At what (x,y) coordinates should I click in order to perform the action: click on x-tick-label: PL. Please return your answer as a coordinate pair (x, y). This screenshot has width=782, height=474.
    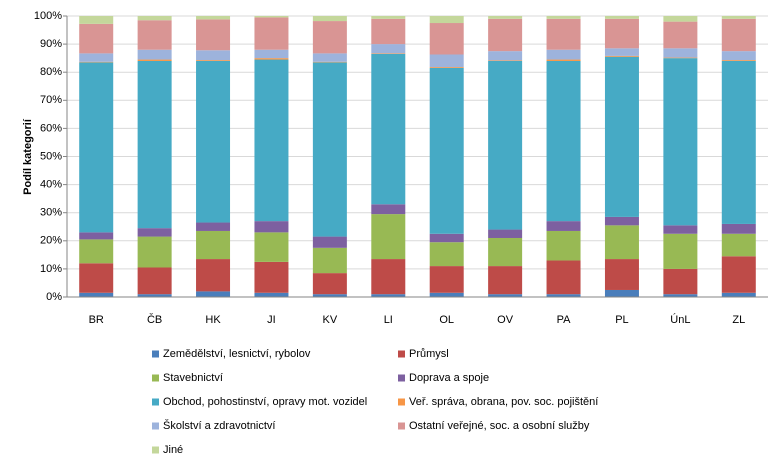
    Looking at the image, I should click on (621, 320).